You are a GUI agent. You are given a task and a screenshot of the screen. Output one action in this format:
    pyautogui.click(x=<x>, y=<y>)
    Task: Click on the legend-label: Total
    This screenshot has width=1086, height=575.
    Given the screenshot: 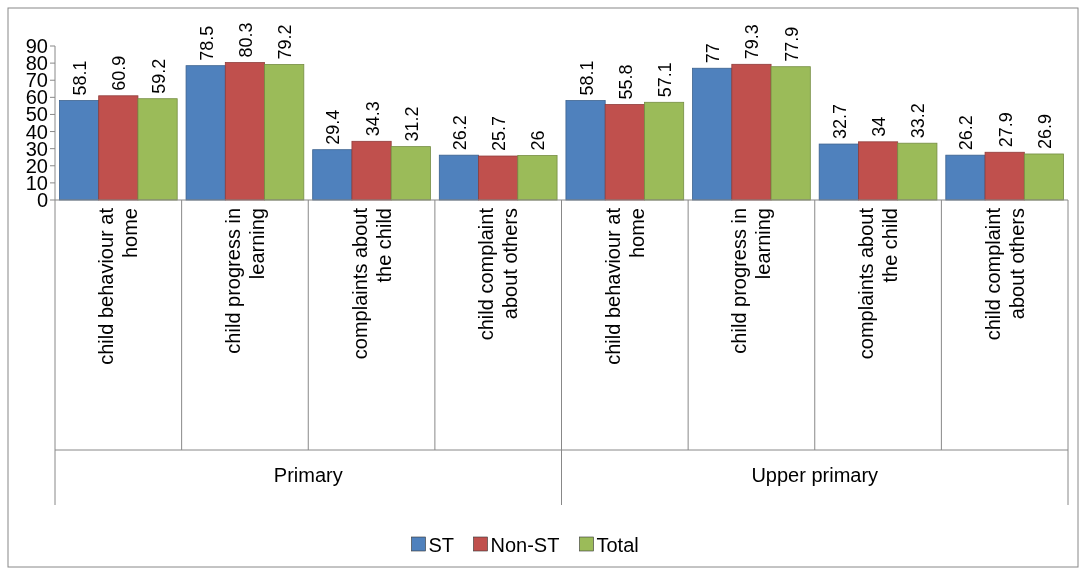 What is the action you would take?
    pyautogui.click(x=617, y=545)
    